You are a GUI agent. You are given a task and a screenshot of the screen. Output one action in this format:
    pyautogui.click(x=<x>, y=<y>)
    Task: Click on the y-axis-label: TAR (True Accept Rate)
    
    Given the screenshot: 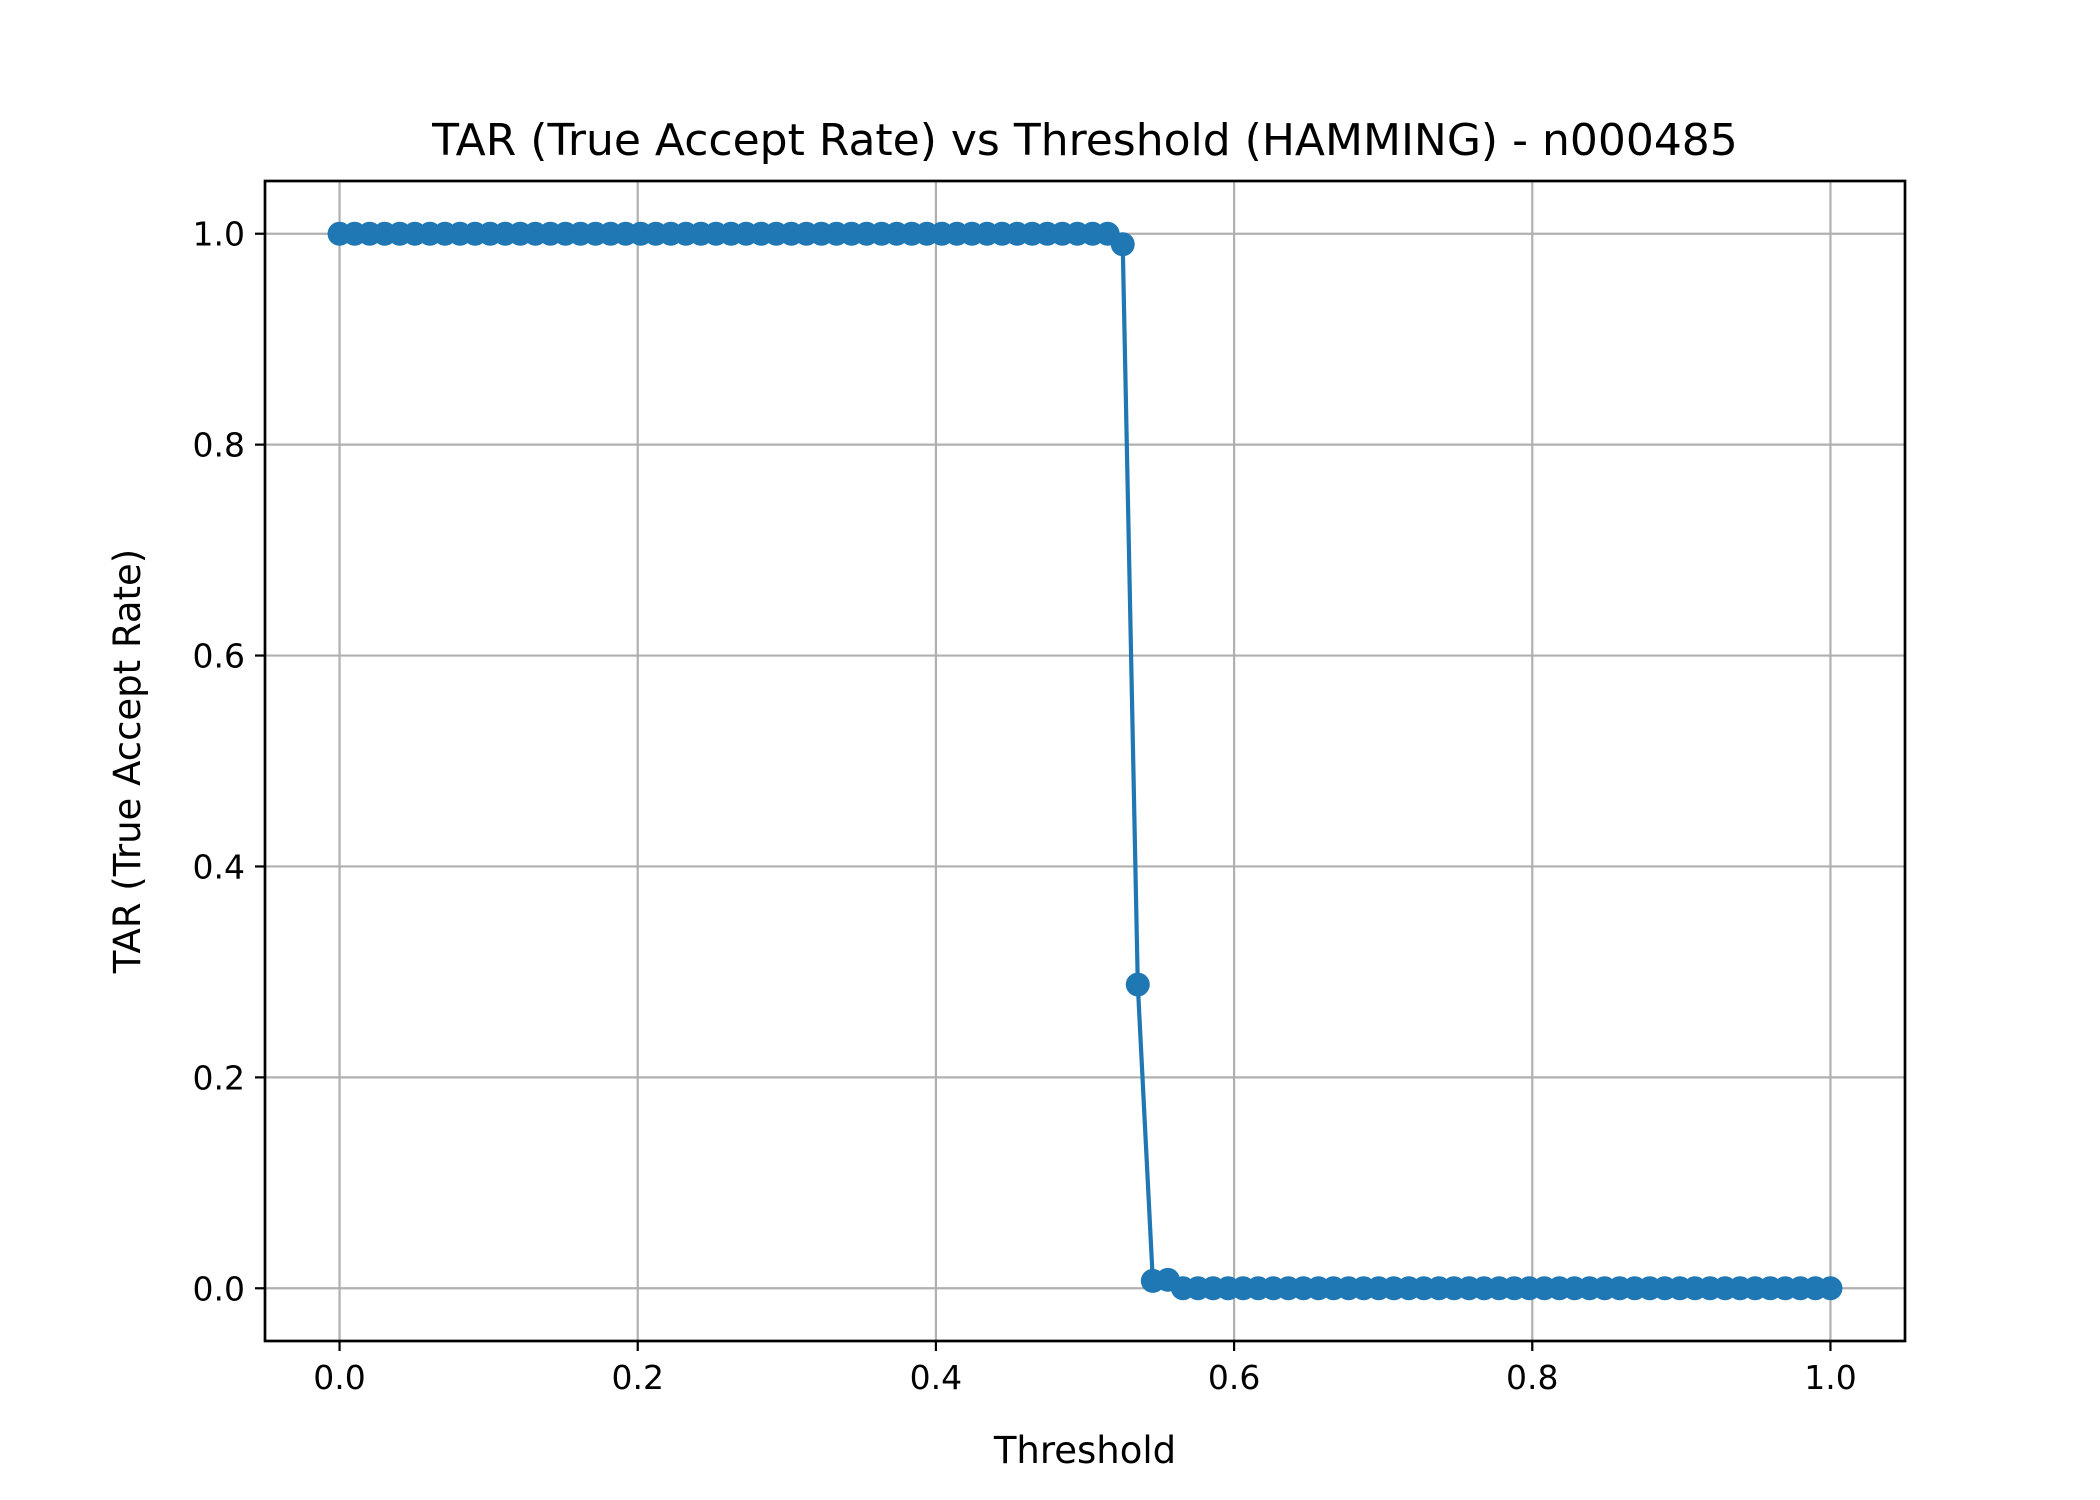 What is the action you would take?
    pyautogui.click(x=127, y=761)
    